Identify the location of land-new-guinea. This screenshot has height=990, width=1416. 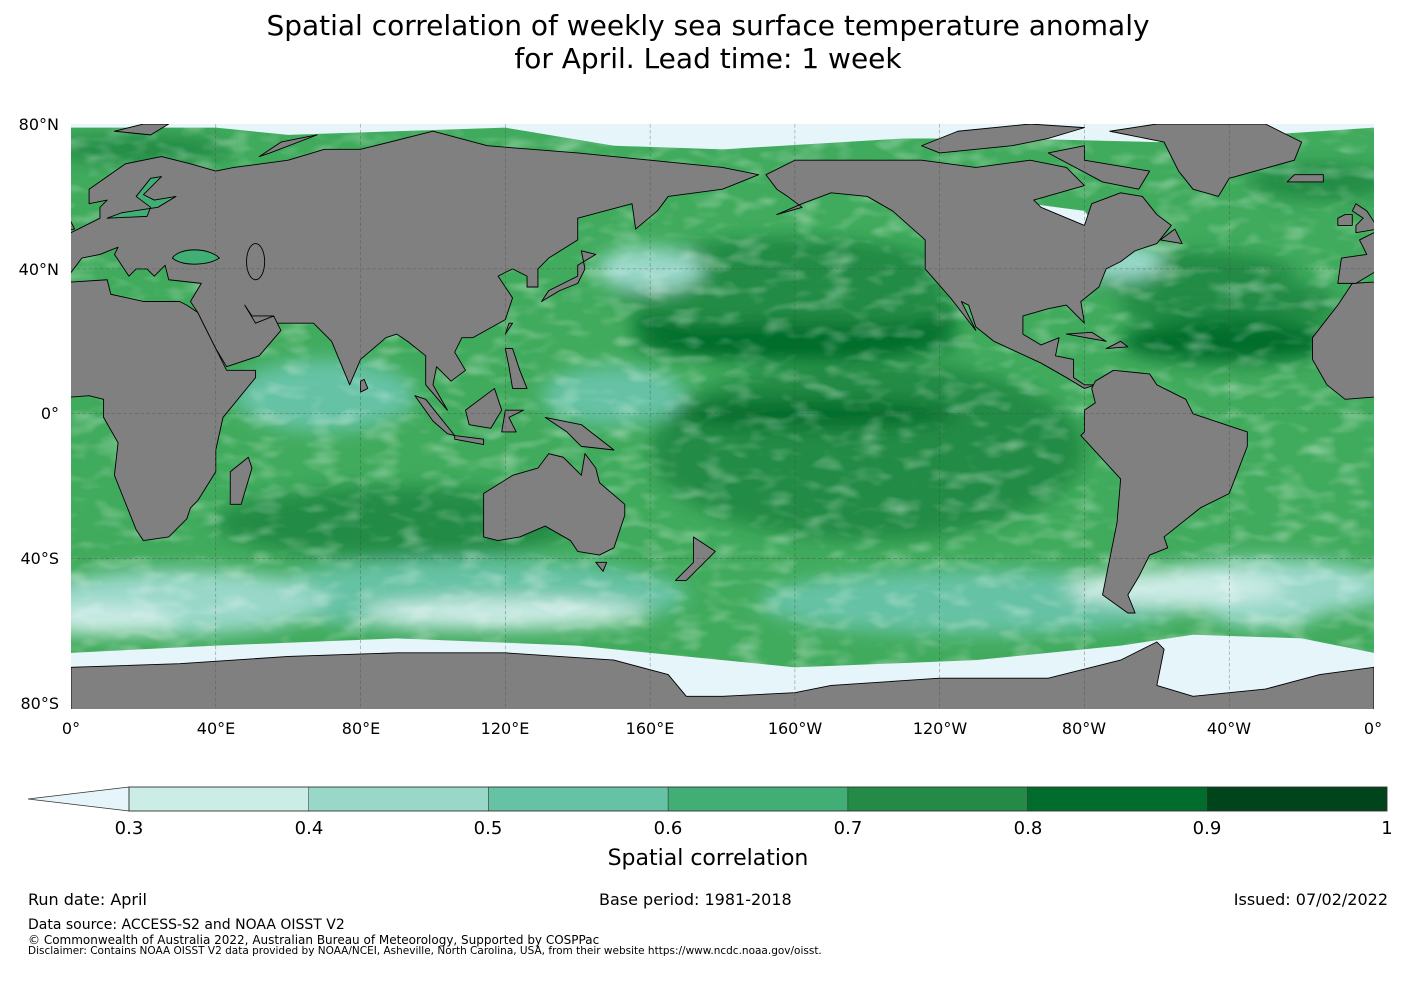
(579, 433).